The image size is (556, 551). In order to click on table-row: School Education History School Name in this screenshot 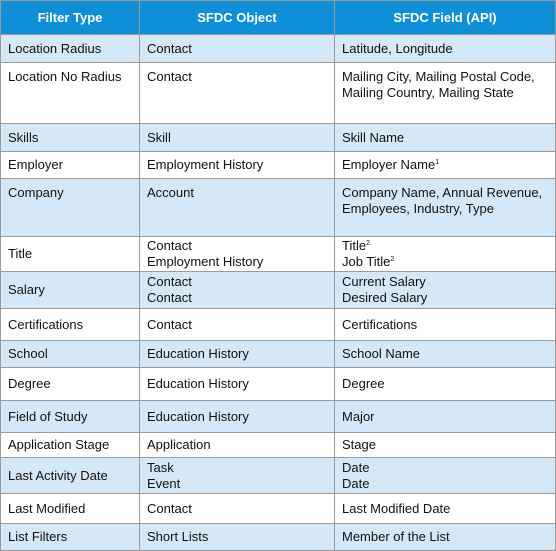, I will do `click(278, 354)`.